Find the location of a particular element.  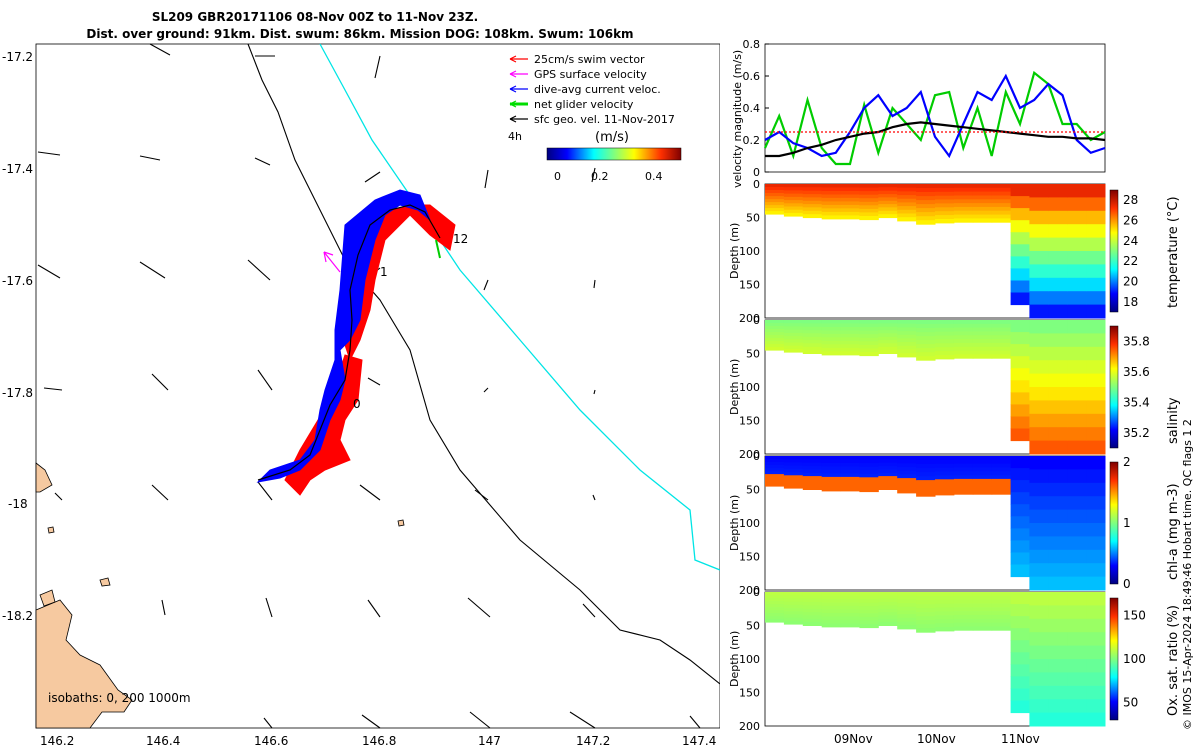

colorbar-tick: 35.2 is located at coordinates (1136, 433).